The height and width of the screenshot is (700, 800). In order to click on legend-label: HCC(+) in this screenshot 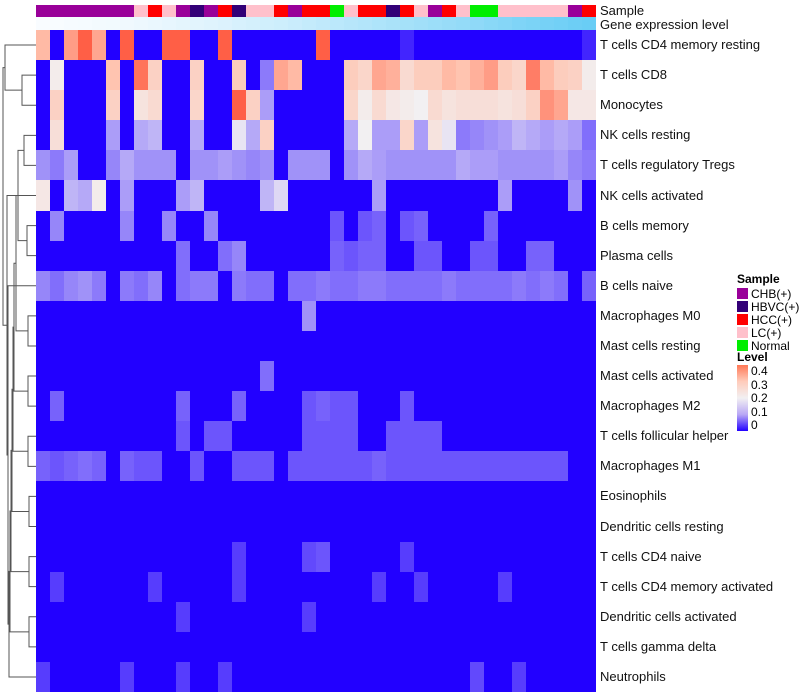, I will do `click(771, 319)`.